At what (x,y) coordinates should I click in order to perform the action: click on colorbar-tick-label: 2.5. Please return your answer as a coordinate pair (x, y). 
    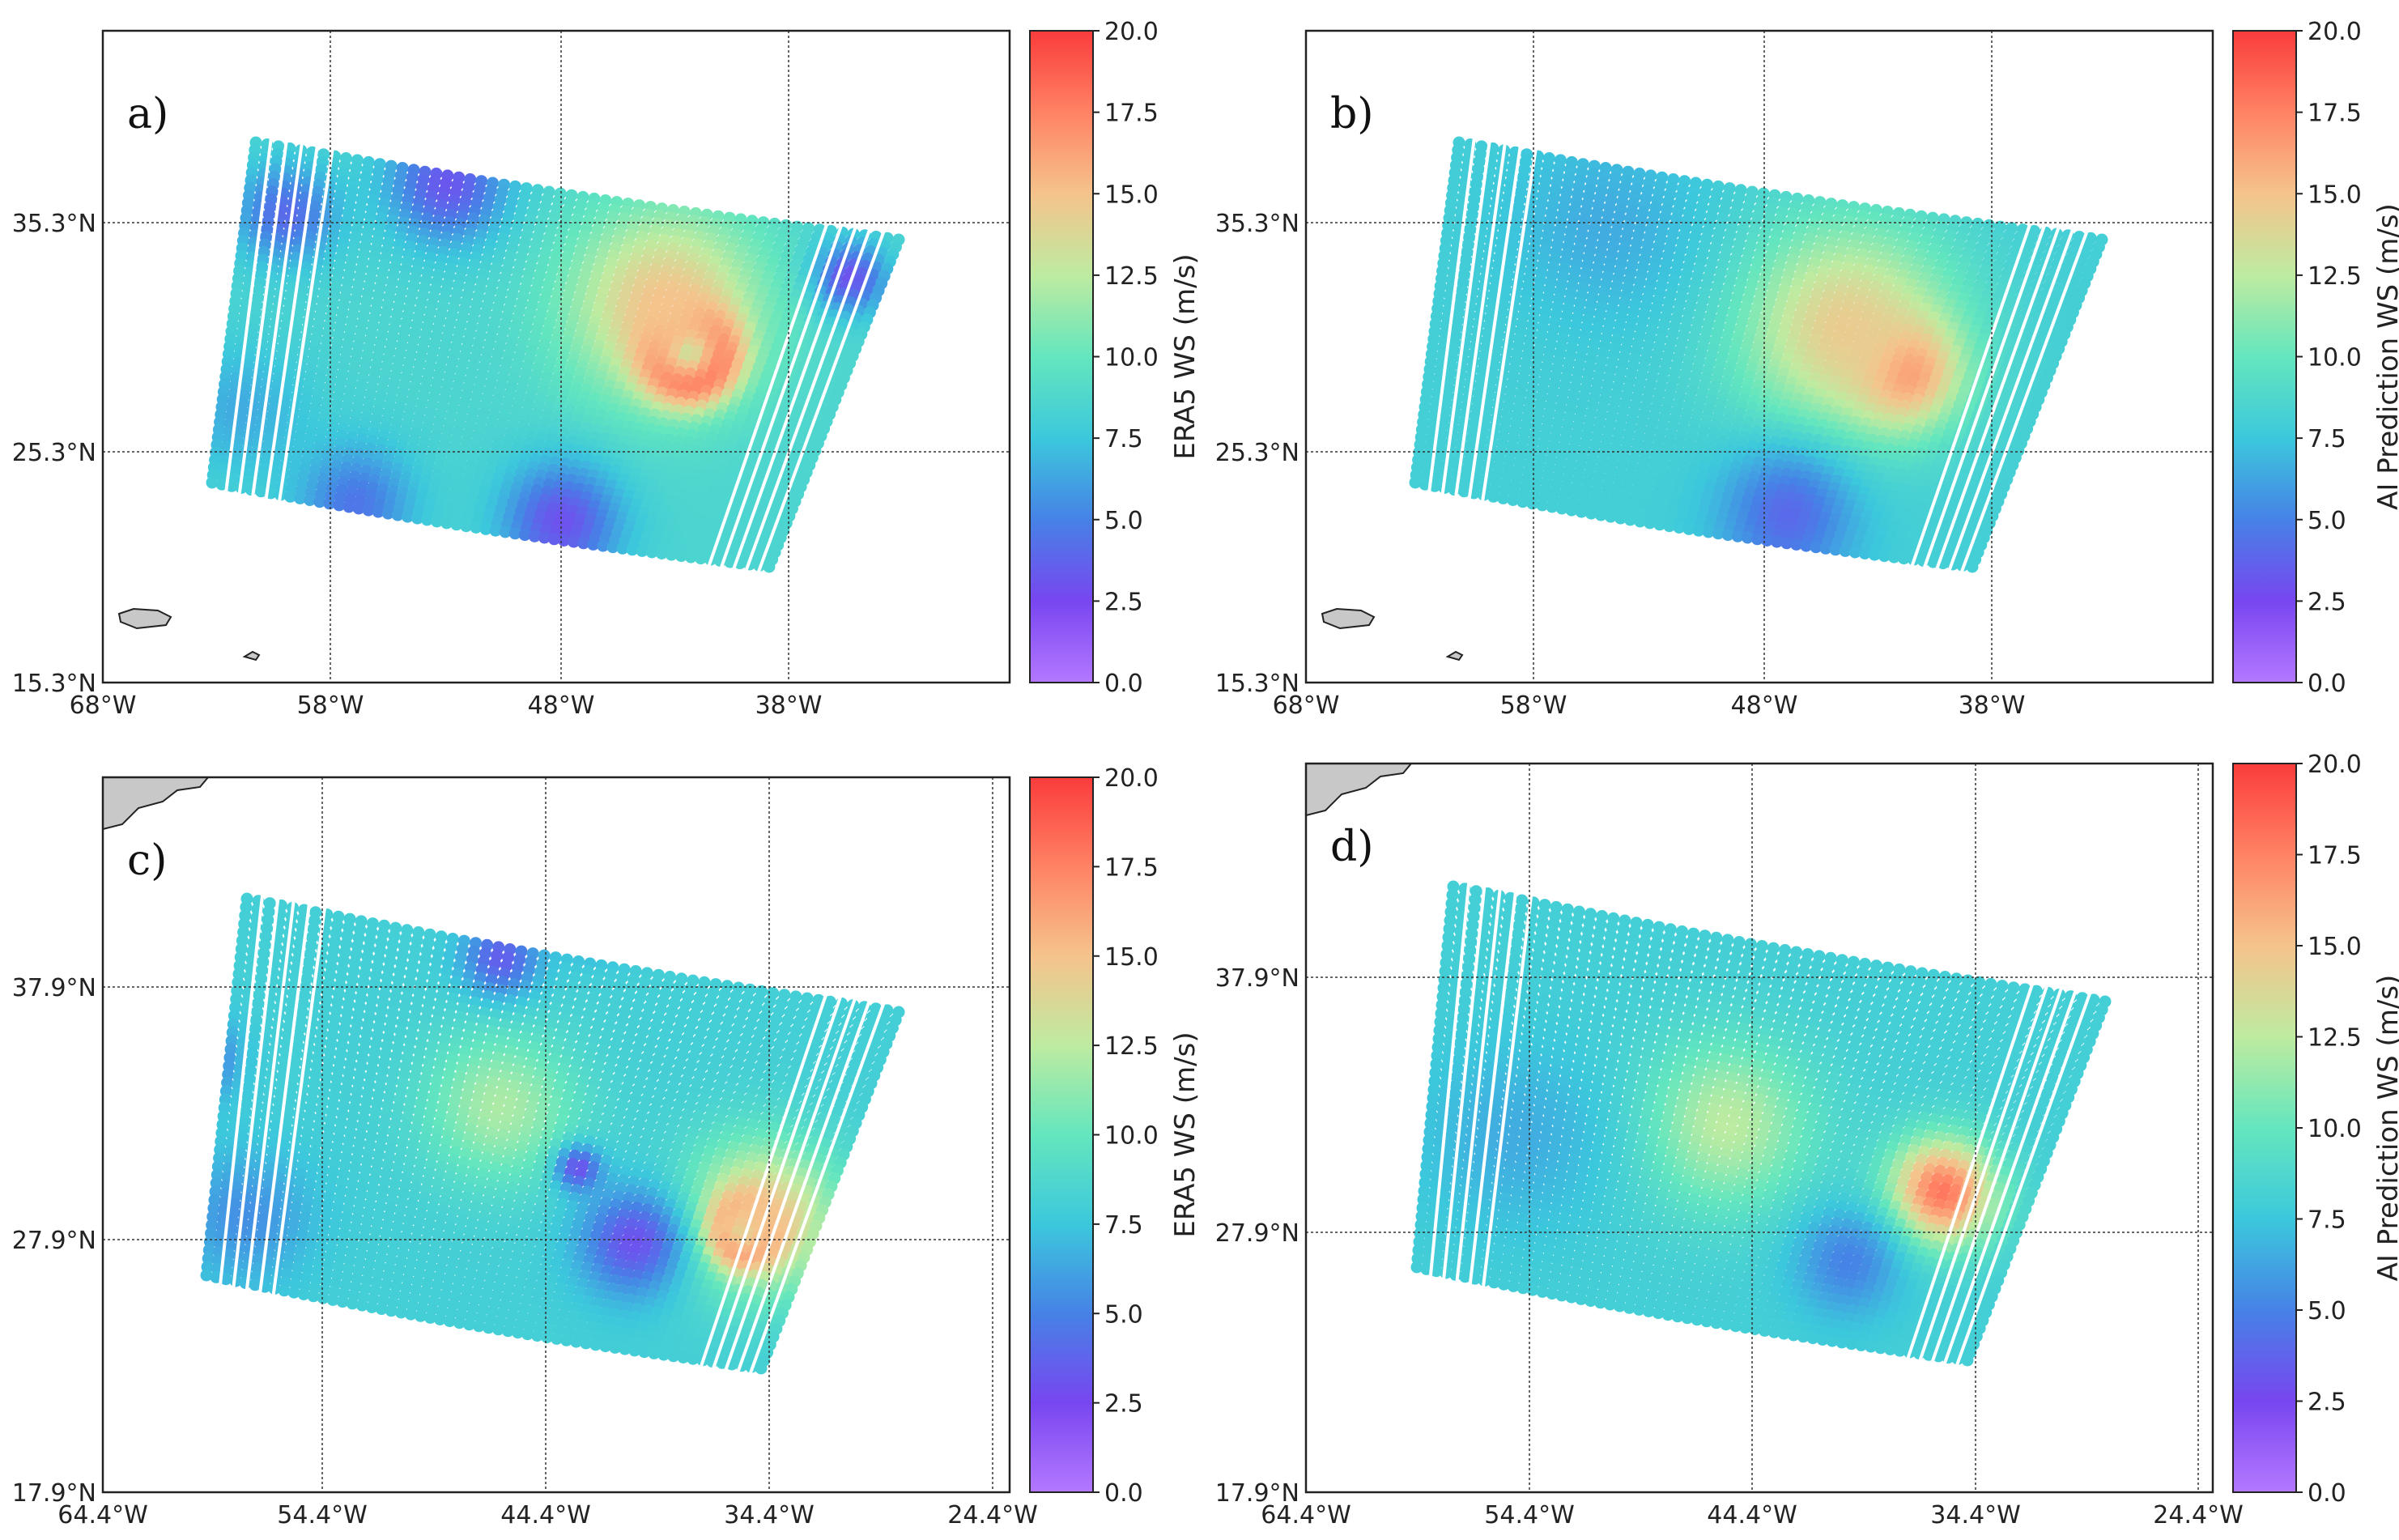
    Looking at the image, I should click on (1123, 602).